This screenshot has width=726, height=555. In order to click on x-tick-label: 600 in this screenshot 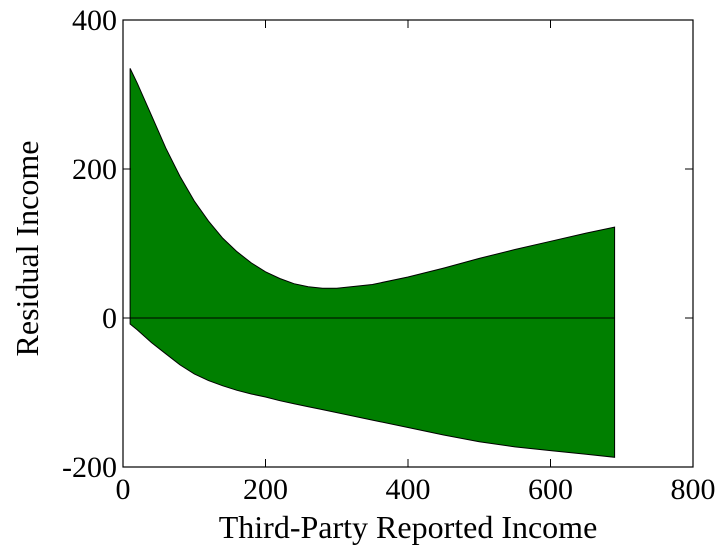, I will do `click(550, 489)`.